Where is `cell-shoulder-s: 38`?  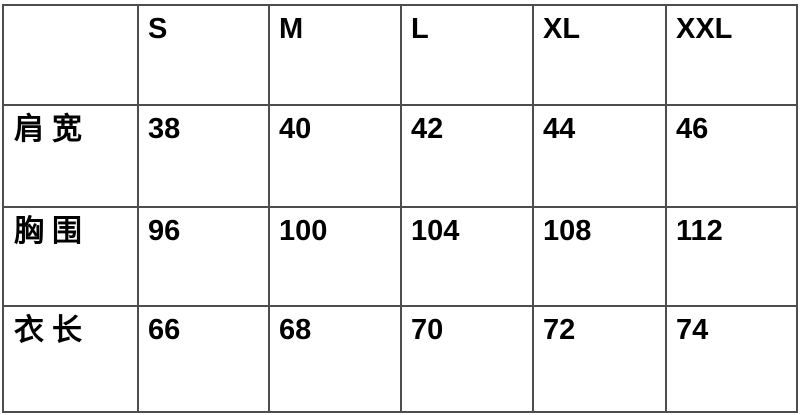 cell-shoulder-s: 38 is located at coordinates (203, 156).